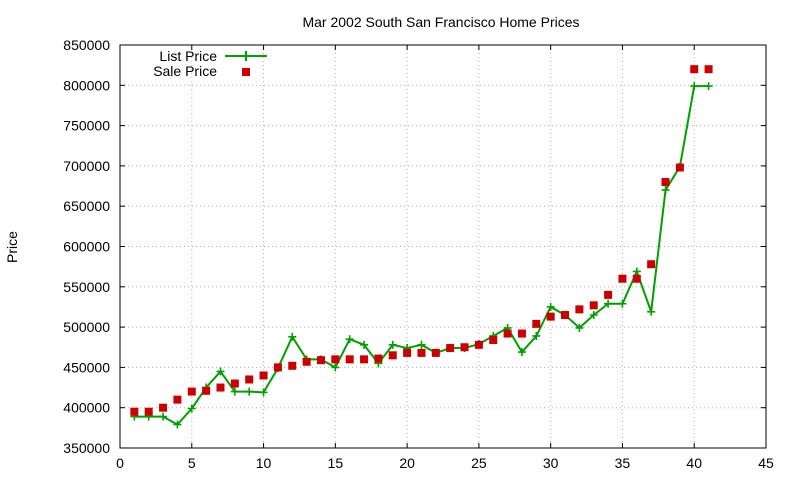  Describe the element at coordinates (440, 22) in the screenshot. I see `chart-title: Mar 2002 South San Francisco Home Prices` at that location.